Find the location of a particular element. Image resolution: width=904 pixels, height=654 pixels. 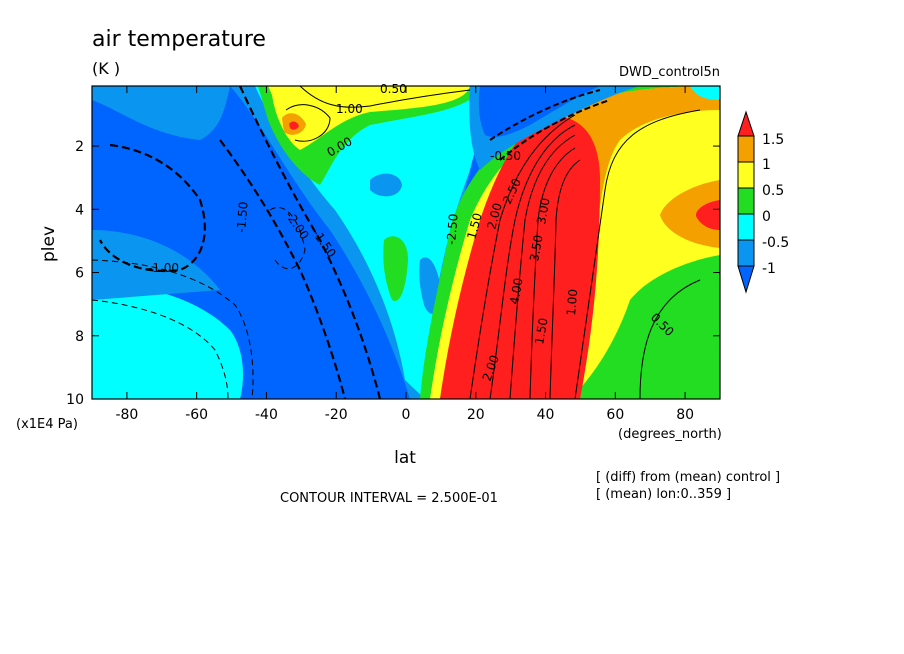

field-cyan-sw is located at coordinates (167, 339).